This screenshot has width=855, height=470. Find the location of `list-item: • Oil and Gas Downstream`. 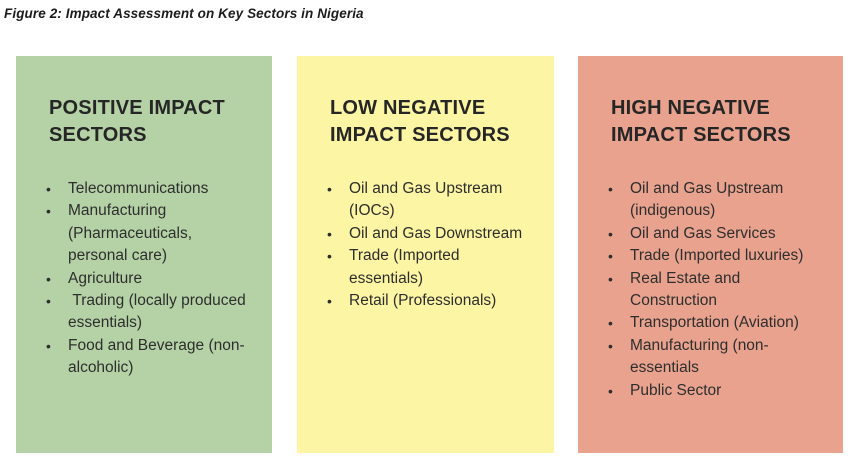

list-item: • Oil and Gas Downstream is located at coordinates (429, 234).